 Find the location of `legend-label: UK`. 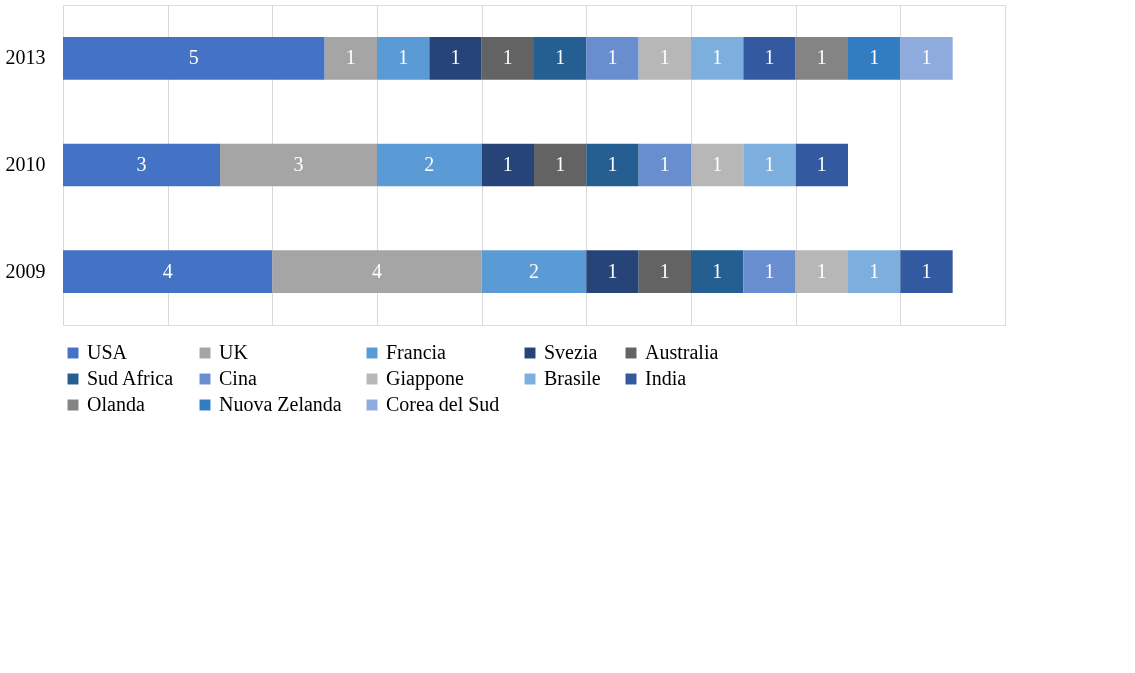

legend-label: UK is located at coordinates (234, 352).